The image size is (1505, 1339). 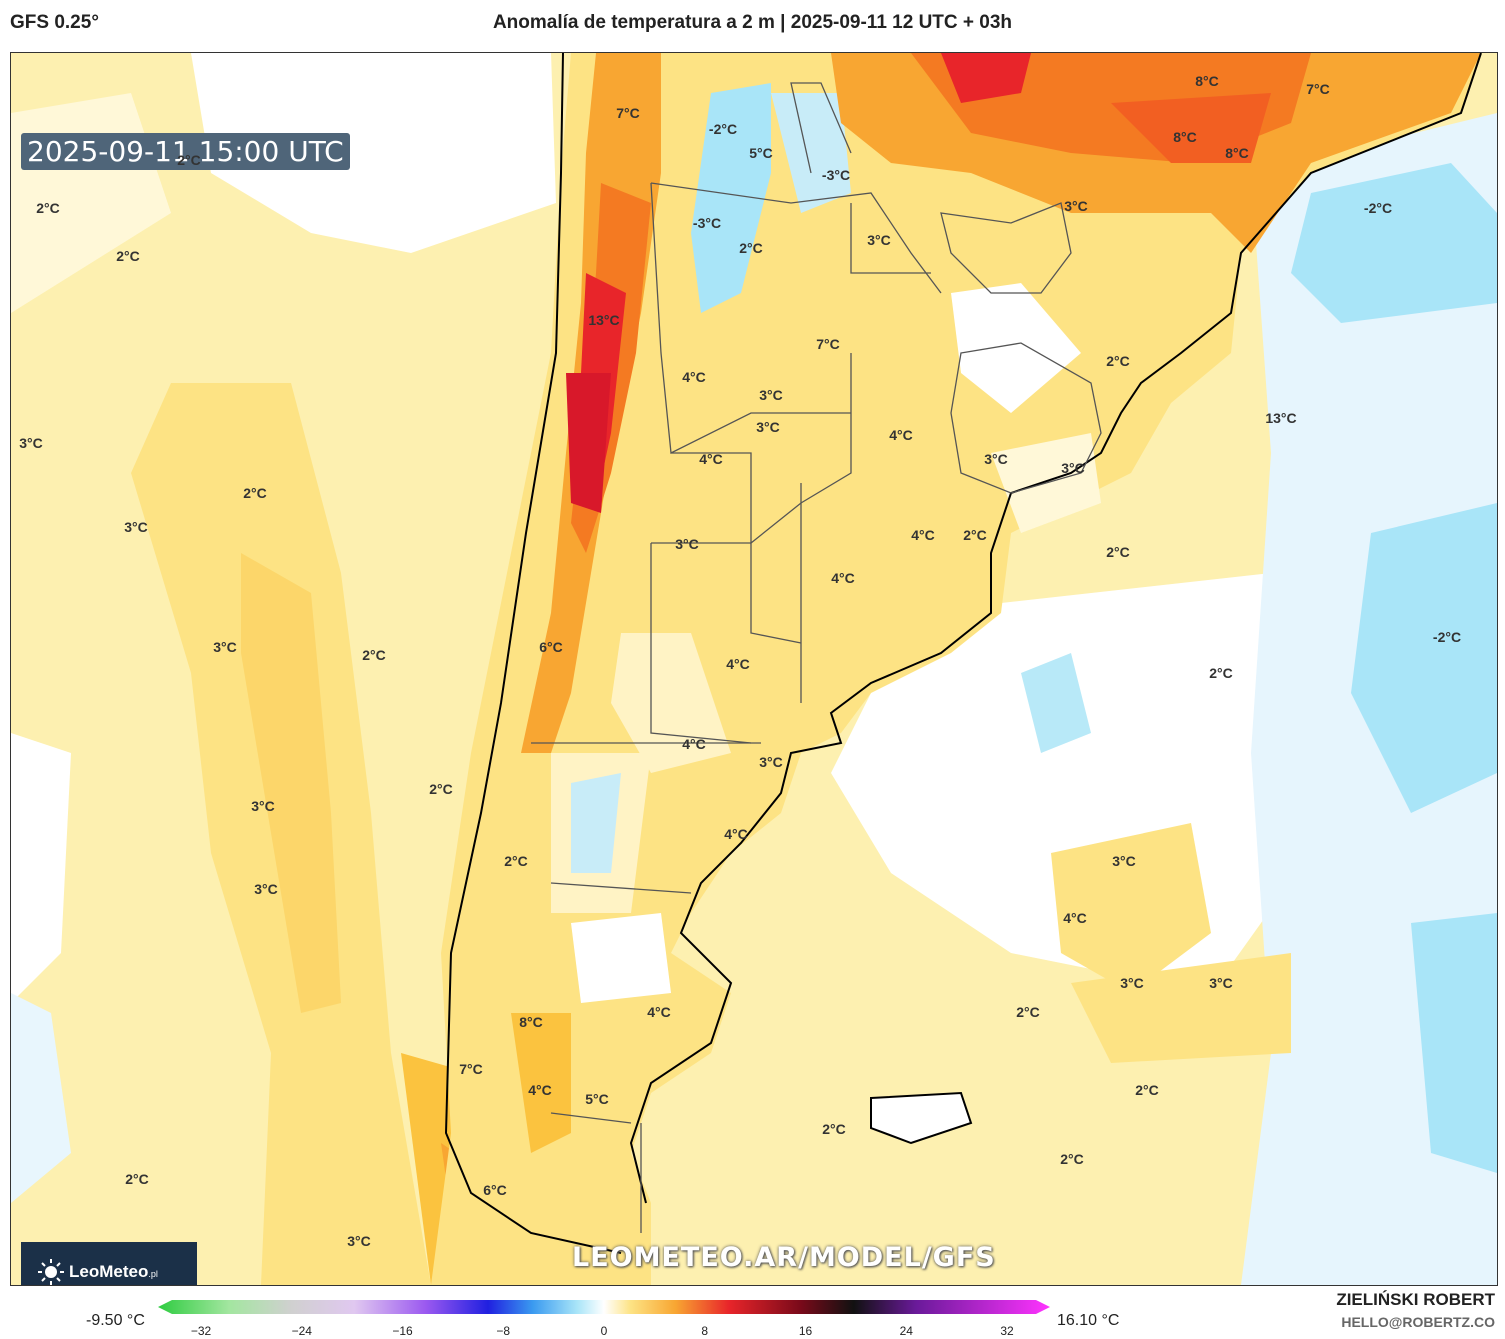 I want to click on author-email: HELLO@ROBERTZ.CO, so click(x=1418, y=1322).